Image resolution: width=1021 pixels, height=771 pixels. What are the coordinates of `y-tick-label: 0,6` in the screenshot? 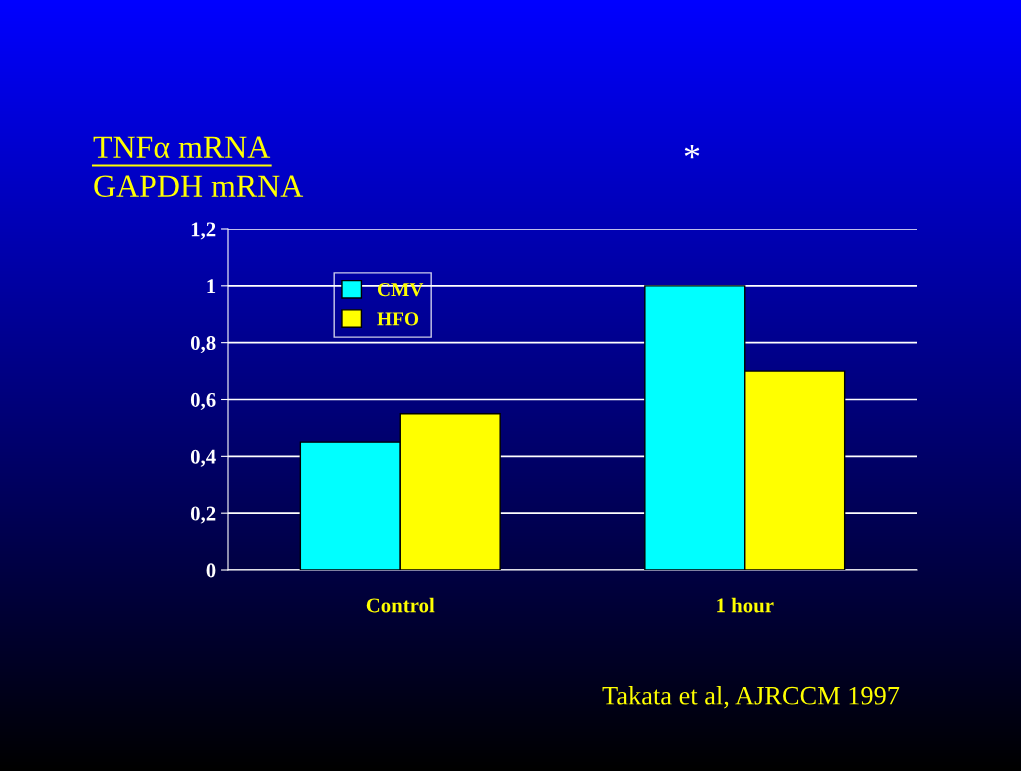 It's located at (203, 401).